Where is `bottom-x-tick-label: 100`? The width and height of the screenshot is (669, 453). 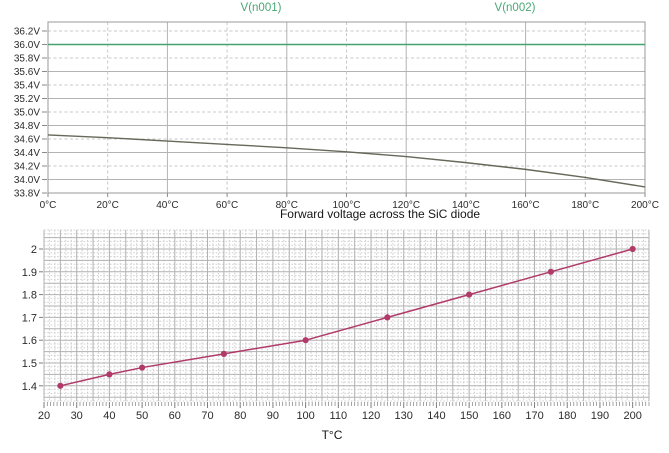 bottom-x-tick-label: 100 is located at coordinates (305, 416).